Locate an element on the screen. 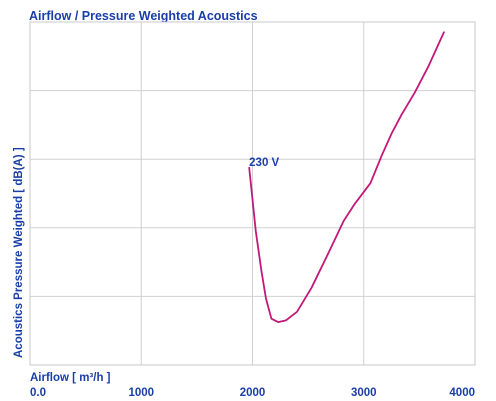  x-axis-label: Airflow [ m³/h ] is located at coordinates (70, 378).